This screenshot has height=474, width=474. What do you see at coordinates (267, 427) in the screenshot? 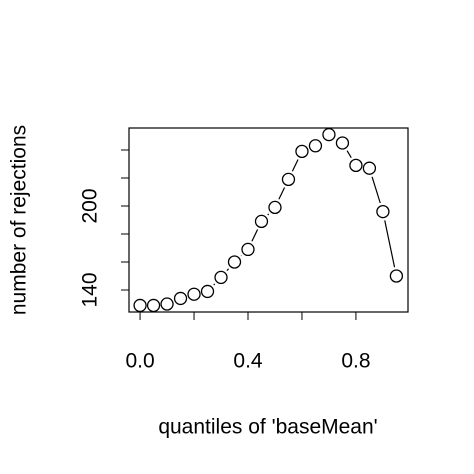
I see `x-axis-label: quantiles of 'baseMean'` at bounding box center [267, 427].